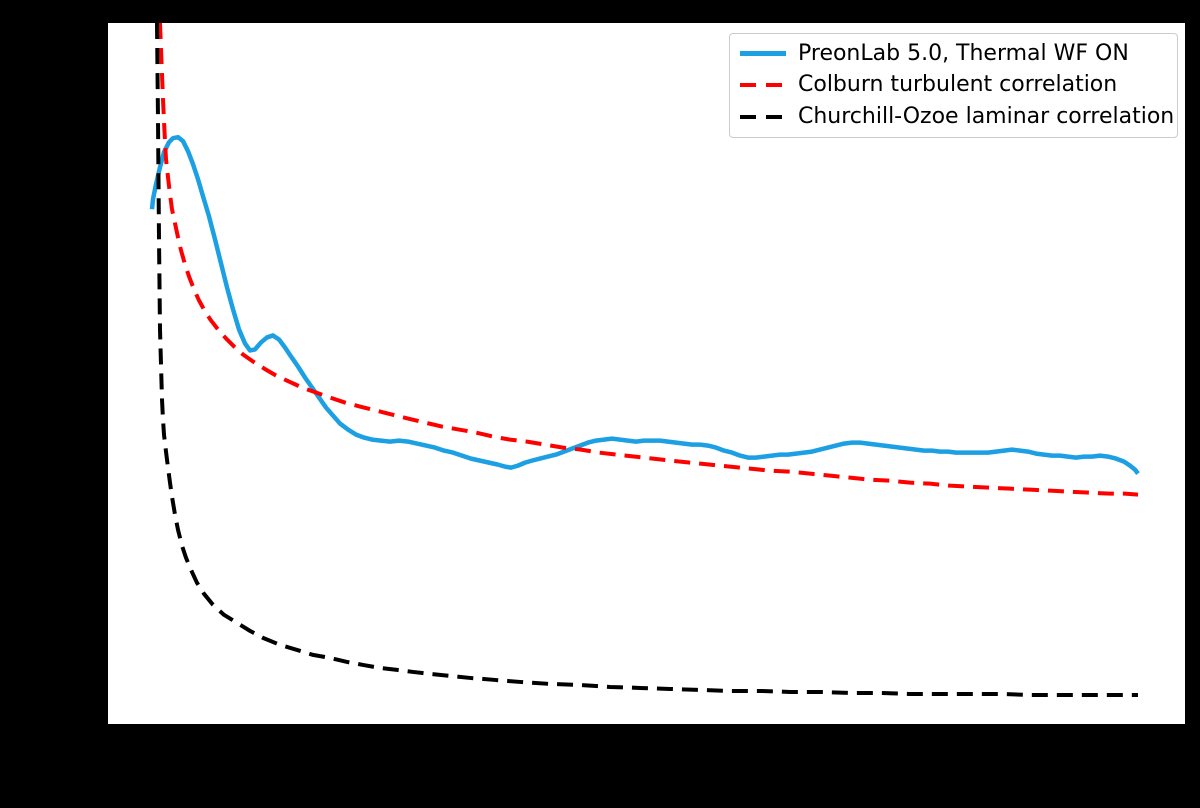  I want to click on legend-line-sample-colburn, so click(763, 85).